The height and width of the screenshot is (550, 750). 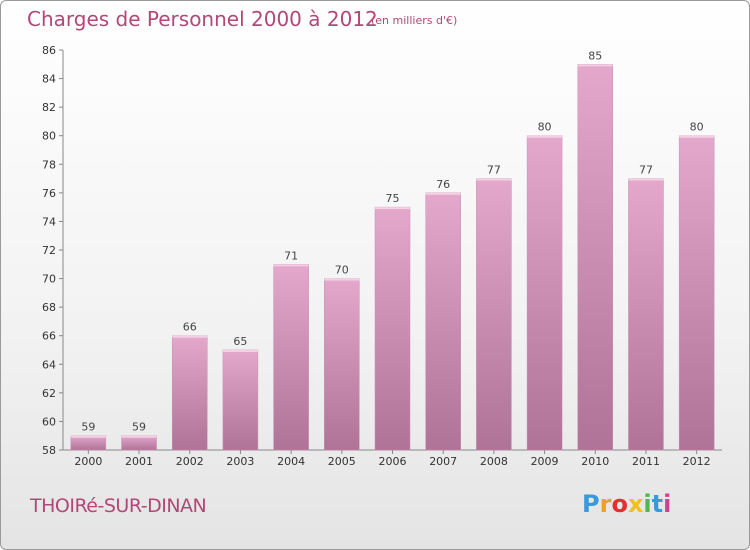 I want to click on y-tick-label: 62, so click(x=49, y=393).